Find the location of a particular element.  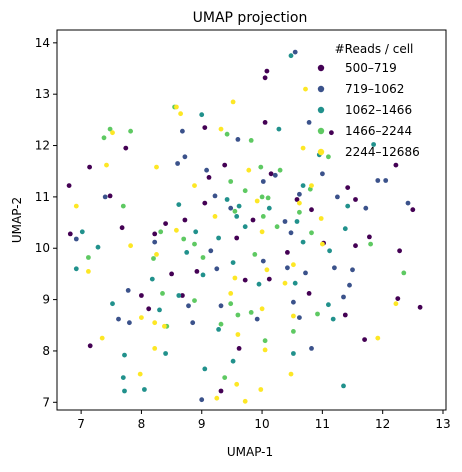

x-axis-label: UMAP-1 is located at coordinates (250, 452).